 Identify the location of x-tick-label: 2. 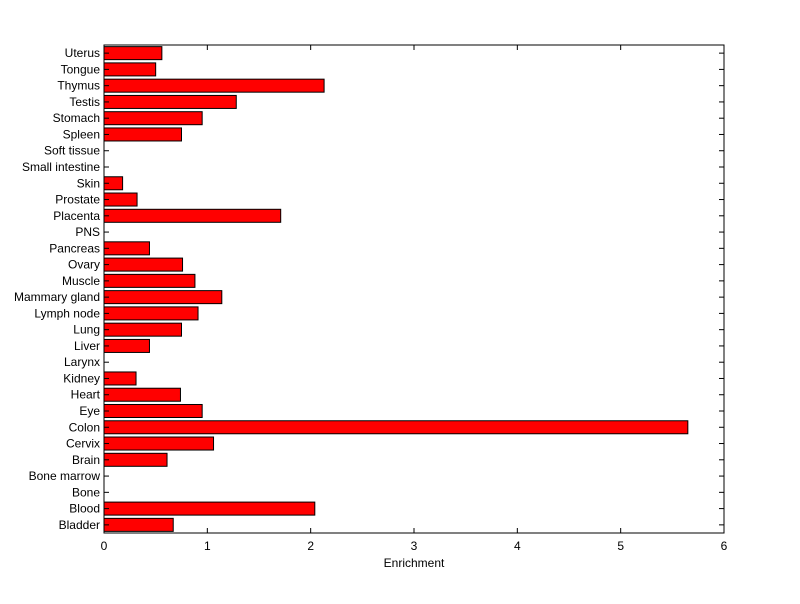
(310, 546).